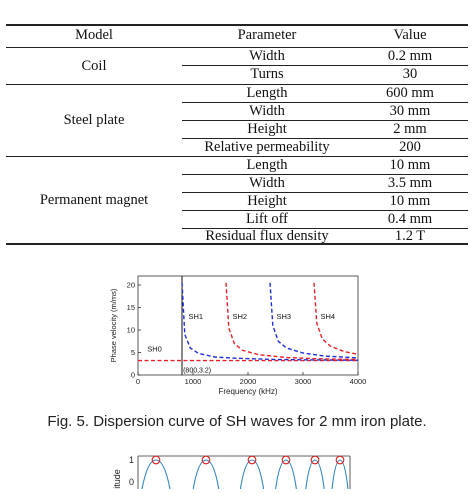 This screenshot has height=494, width=474. I want to click on table-cell: Residual flux density, so click(267, 236).